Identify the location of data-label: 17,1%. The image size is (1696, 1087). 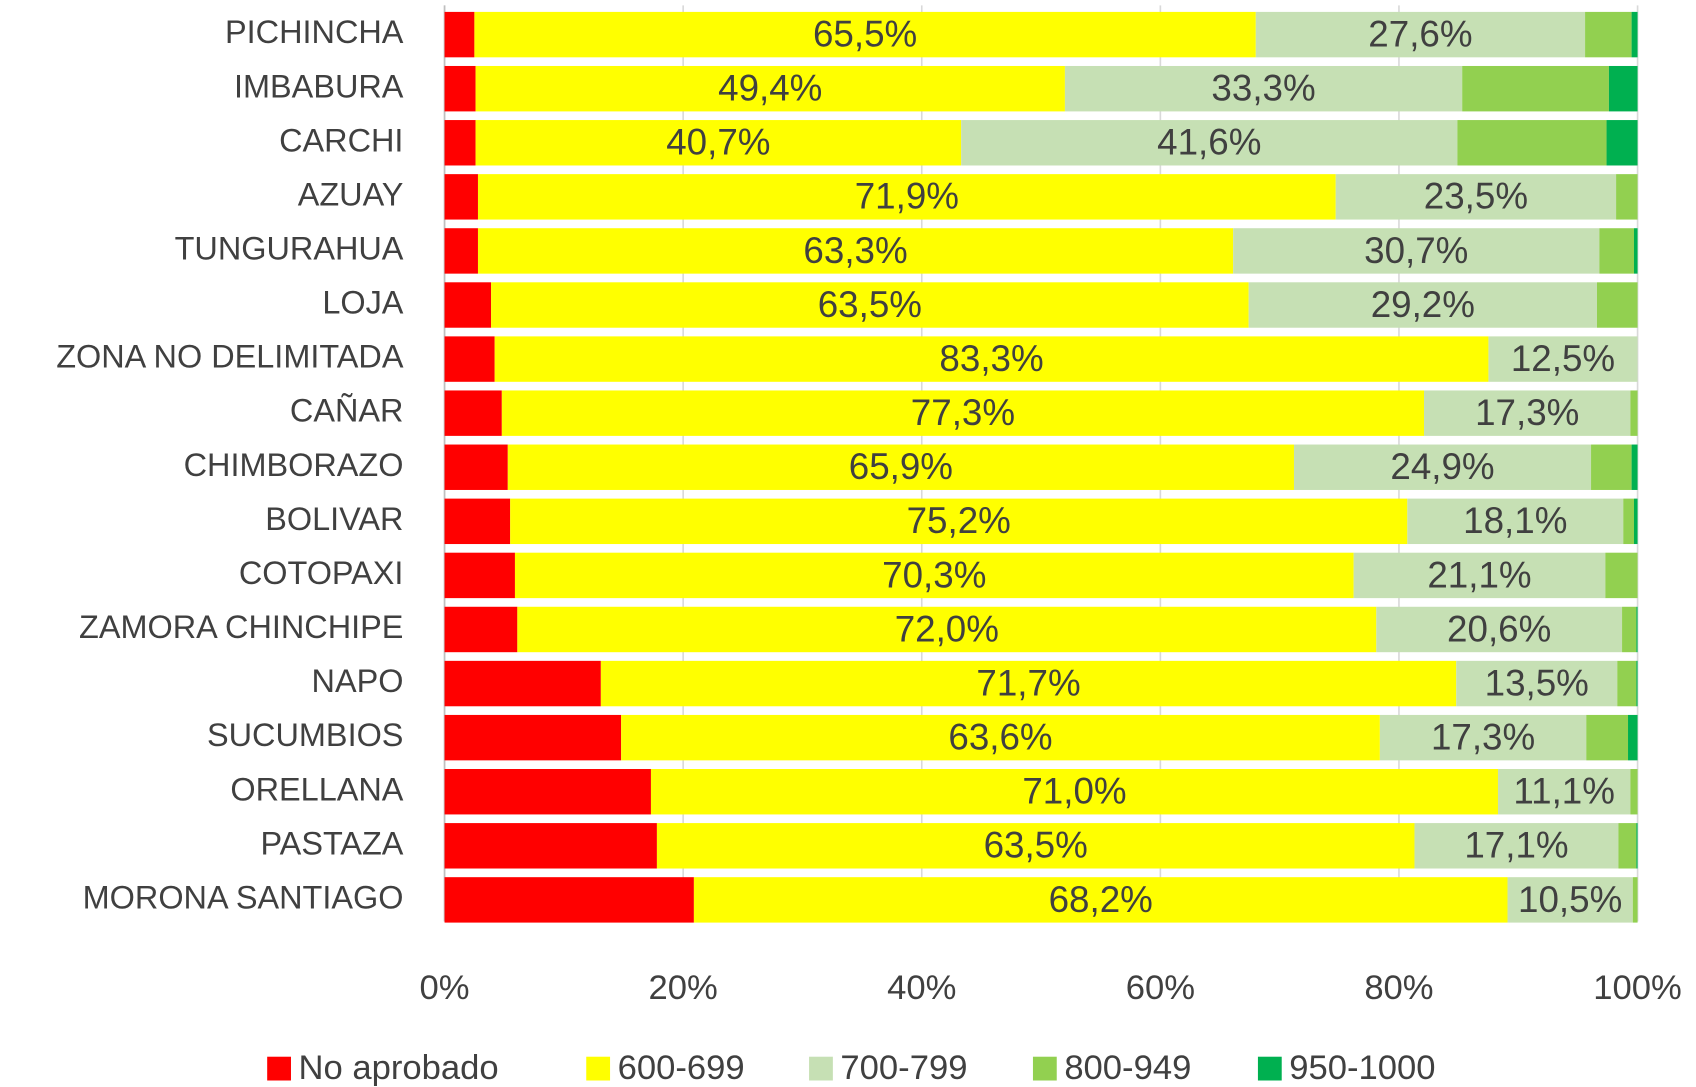
(1516, 845).